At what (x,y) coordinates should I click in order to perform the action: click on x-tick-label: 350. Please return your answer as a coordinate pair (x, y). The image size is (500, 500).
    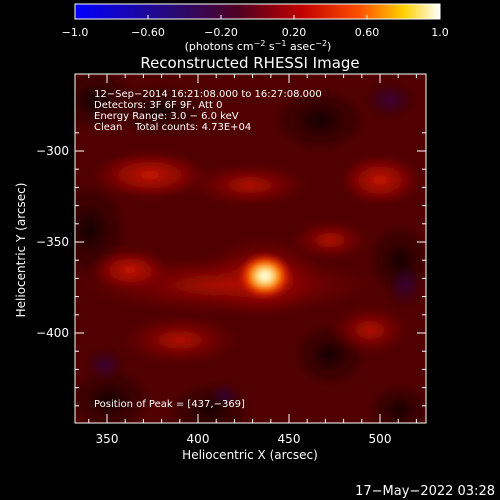
    Looking at the image, I should click on (107, 439).